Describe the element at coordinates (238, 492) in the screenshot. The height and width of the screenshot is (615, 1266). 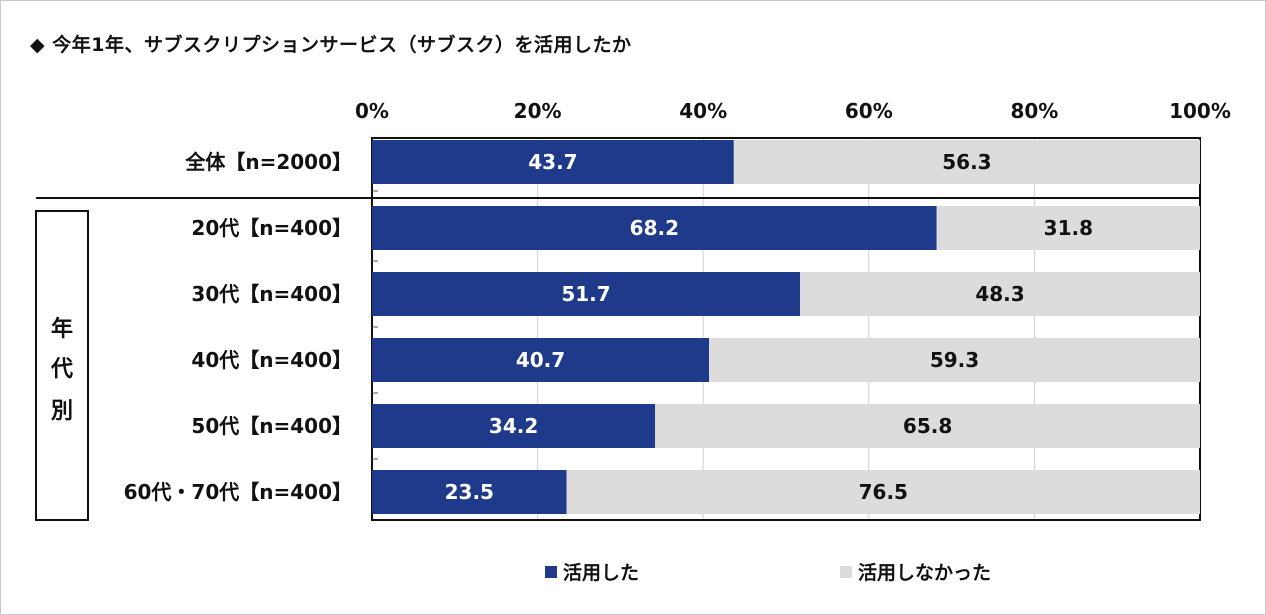
I see `category-label: 60代・70代【n=400】` at that location.